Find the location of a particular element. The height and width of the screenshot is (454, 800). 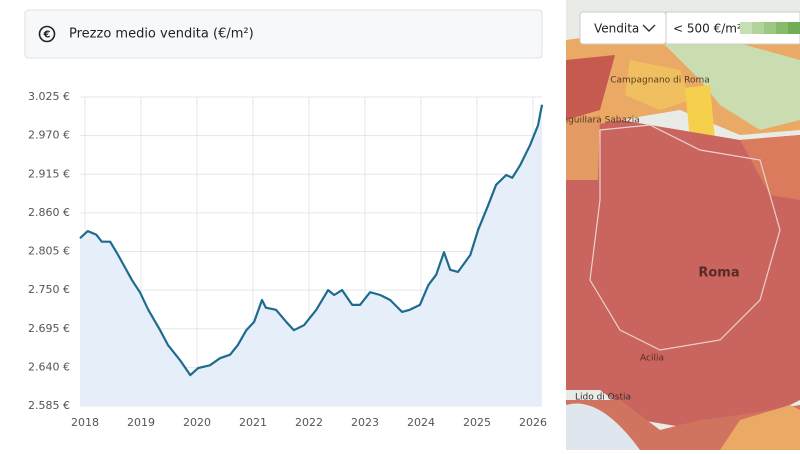

border is located at coordinates (685, 237).